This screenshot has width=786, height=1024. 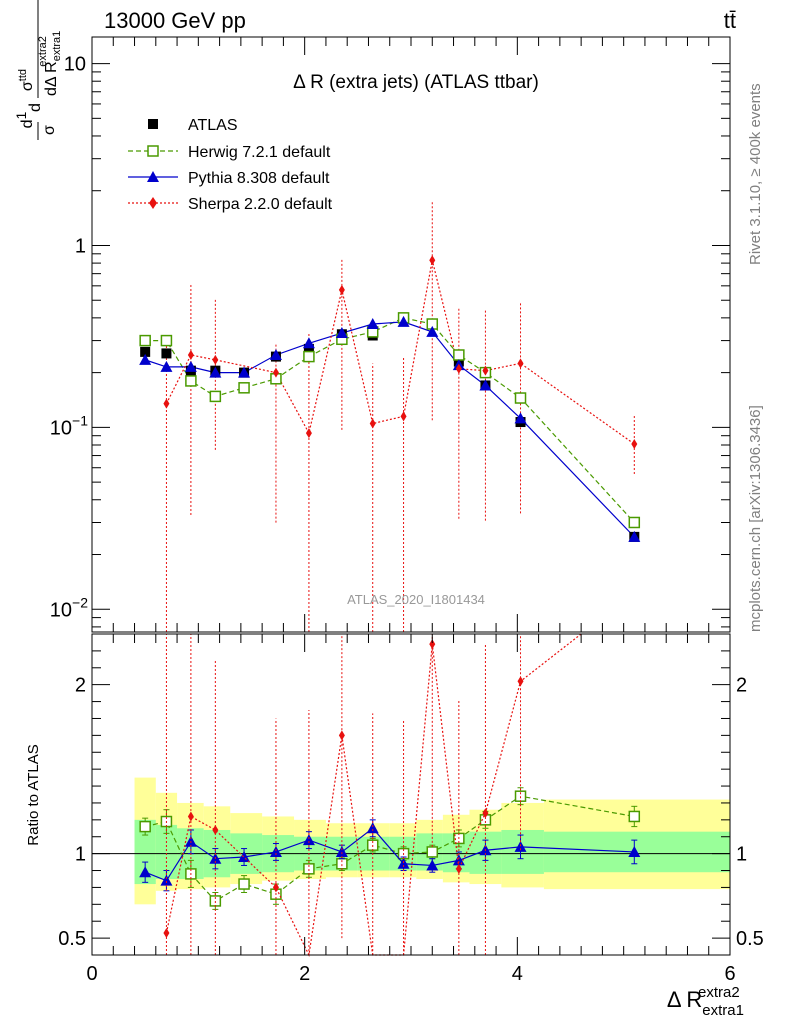 I want to click on series-line-herwig, so click(x=390, y=420).